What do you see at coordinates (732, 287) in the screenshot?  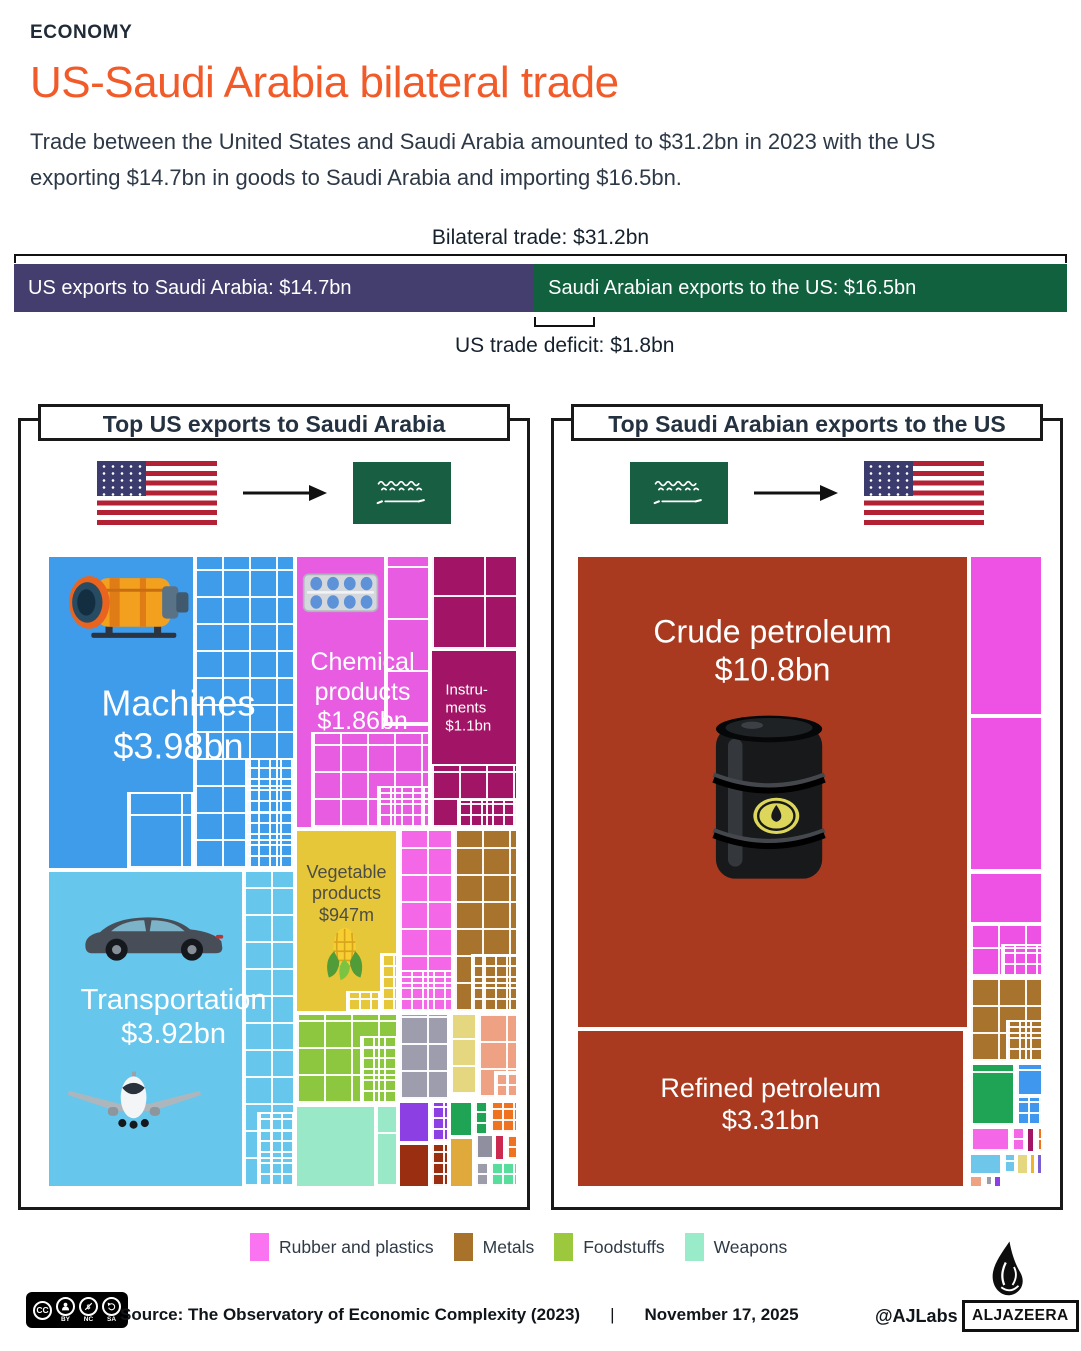 I see `saudi-exports-label: Saudi Arabian exports to the US: $16.5bn` at bounding box center [732, 287].